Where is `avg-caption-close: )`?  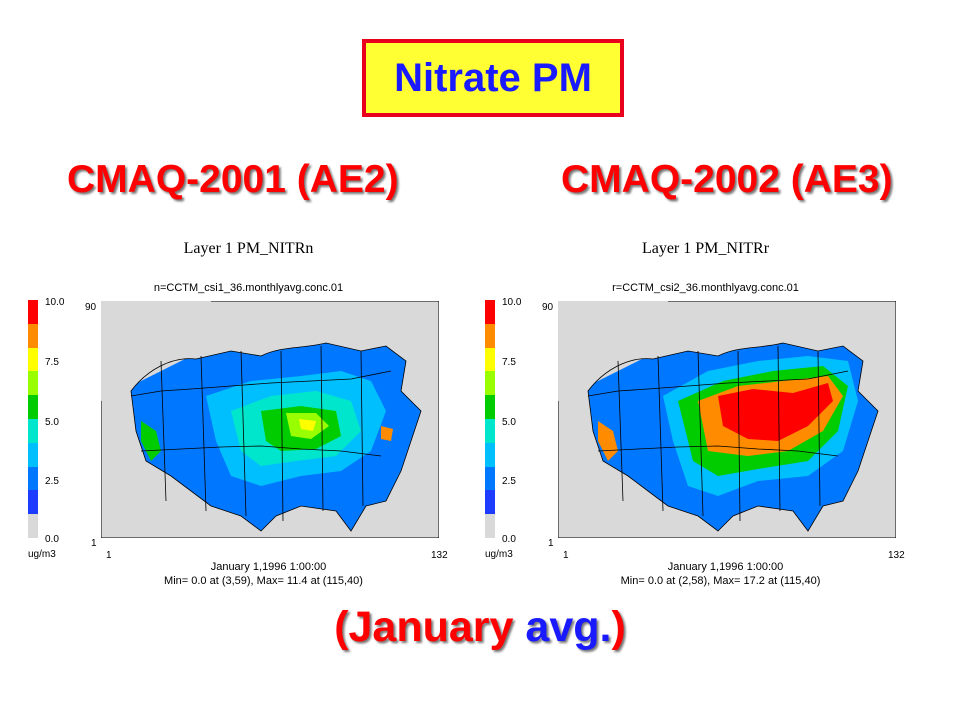 avg-caption-close: ) is located at coordinates (618, 627).